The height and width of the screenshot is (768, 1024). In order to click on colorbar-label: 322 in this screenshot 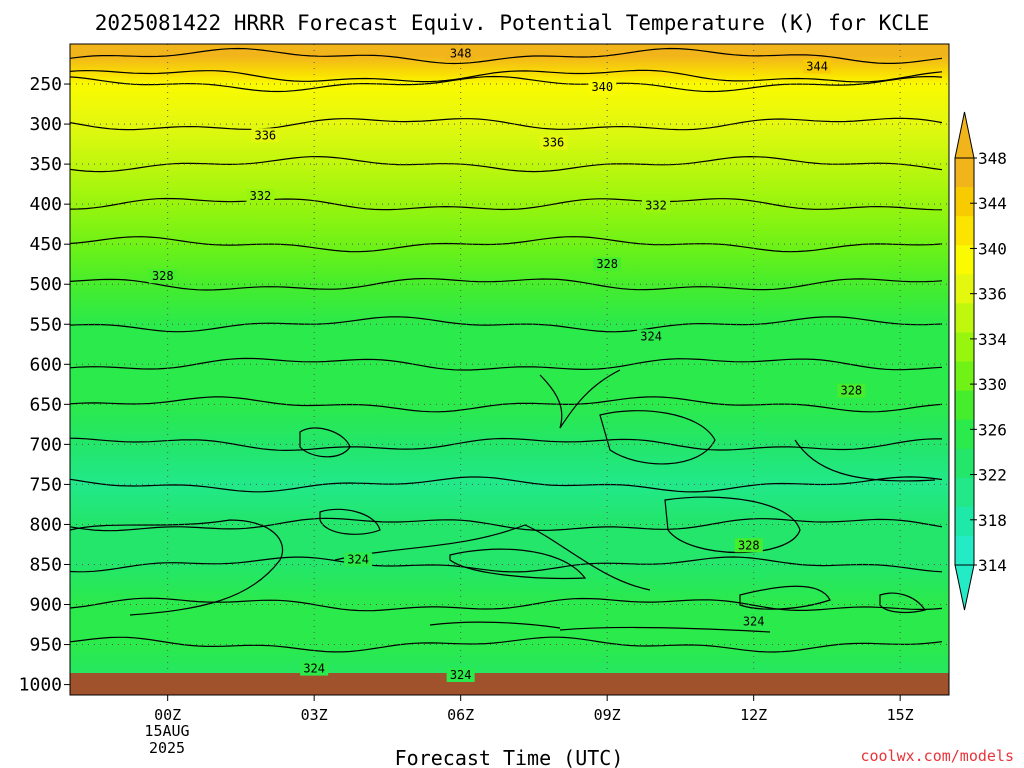, I will do `click(992, 475)`.